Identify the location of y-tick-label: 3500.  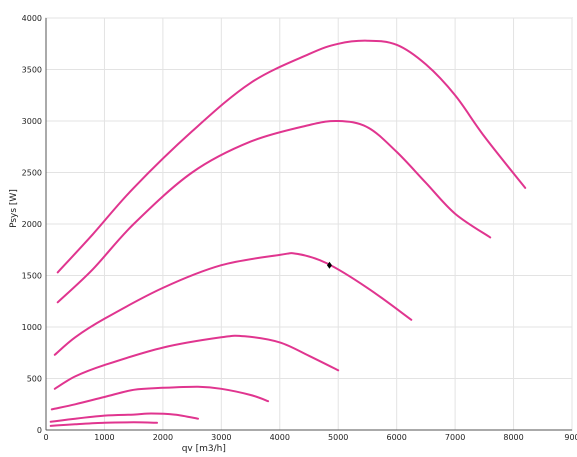
(32, 70).